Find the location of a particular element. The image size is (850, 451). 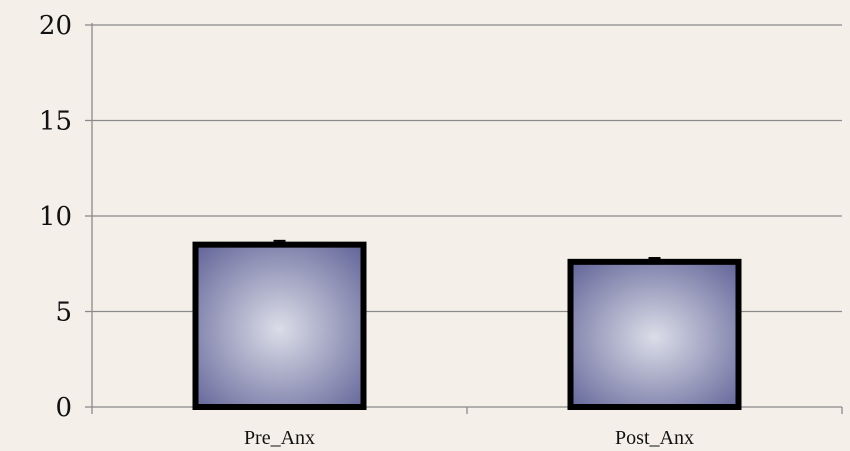

y-tick-labels: 0 5 10 15 20 is located at coordinates (55, 217).